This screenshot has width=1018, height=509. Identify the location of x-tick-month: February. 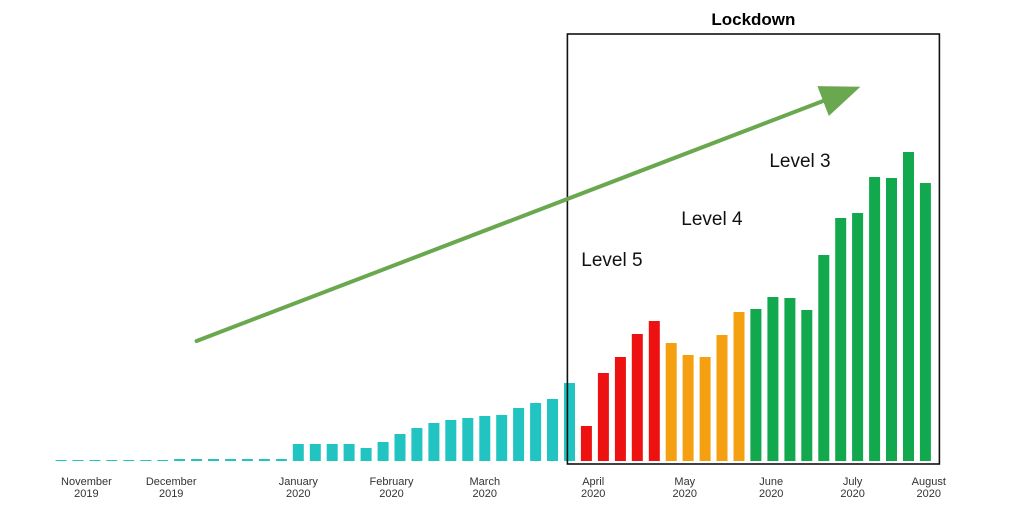
(391, 482).